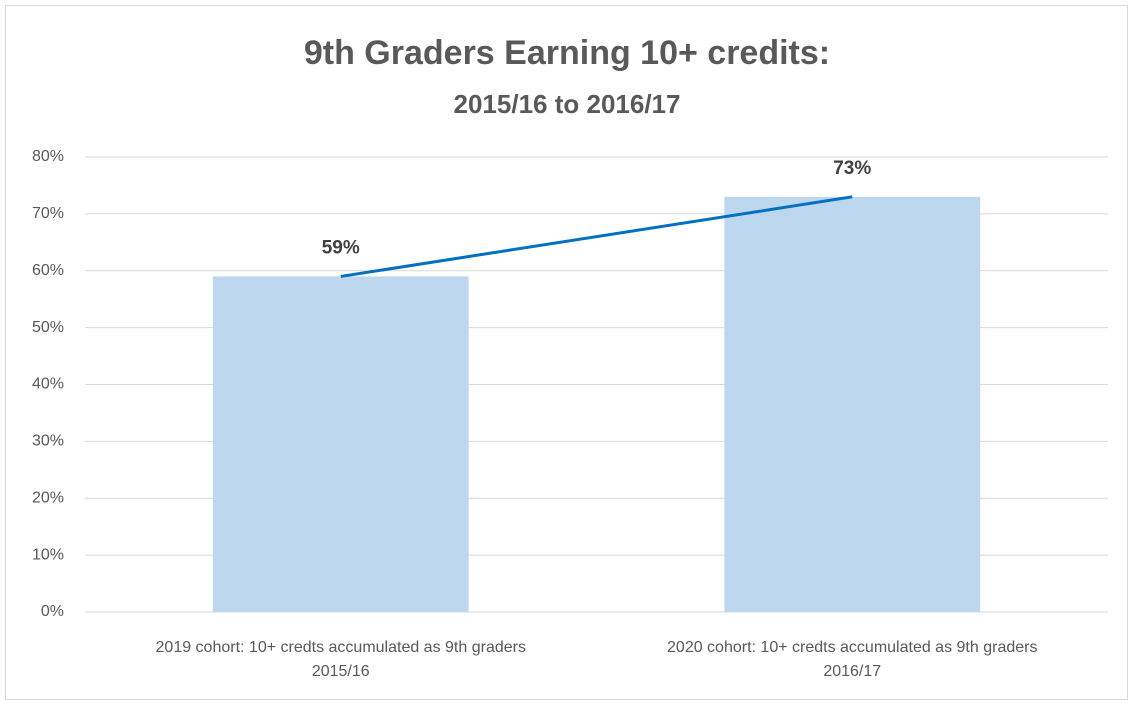 The image size is (1134, 704). Describe the element at coordinates (852, 168) in the screenshot. I see `data-label: 73%` at that location.